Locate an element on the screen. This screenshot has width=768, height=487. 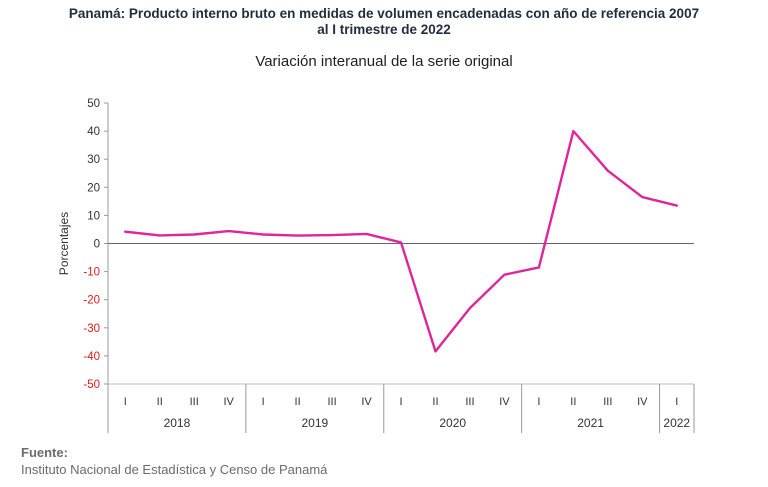
source-label: Fuente: is located at coordinates (44, 452).